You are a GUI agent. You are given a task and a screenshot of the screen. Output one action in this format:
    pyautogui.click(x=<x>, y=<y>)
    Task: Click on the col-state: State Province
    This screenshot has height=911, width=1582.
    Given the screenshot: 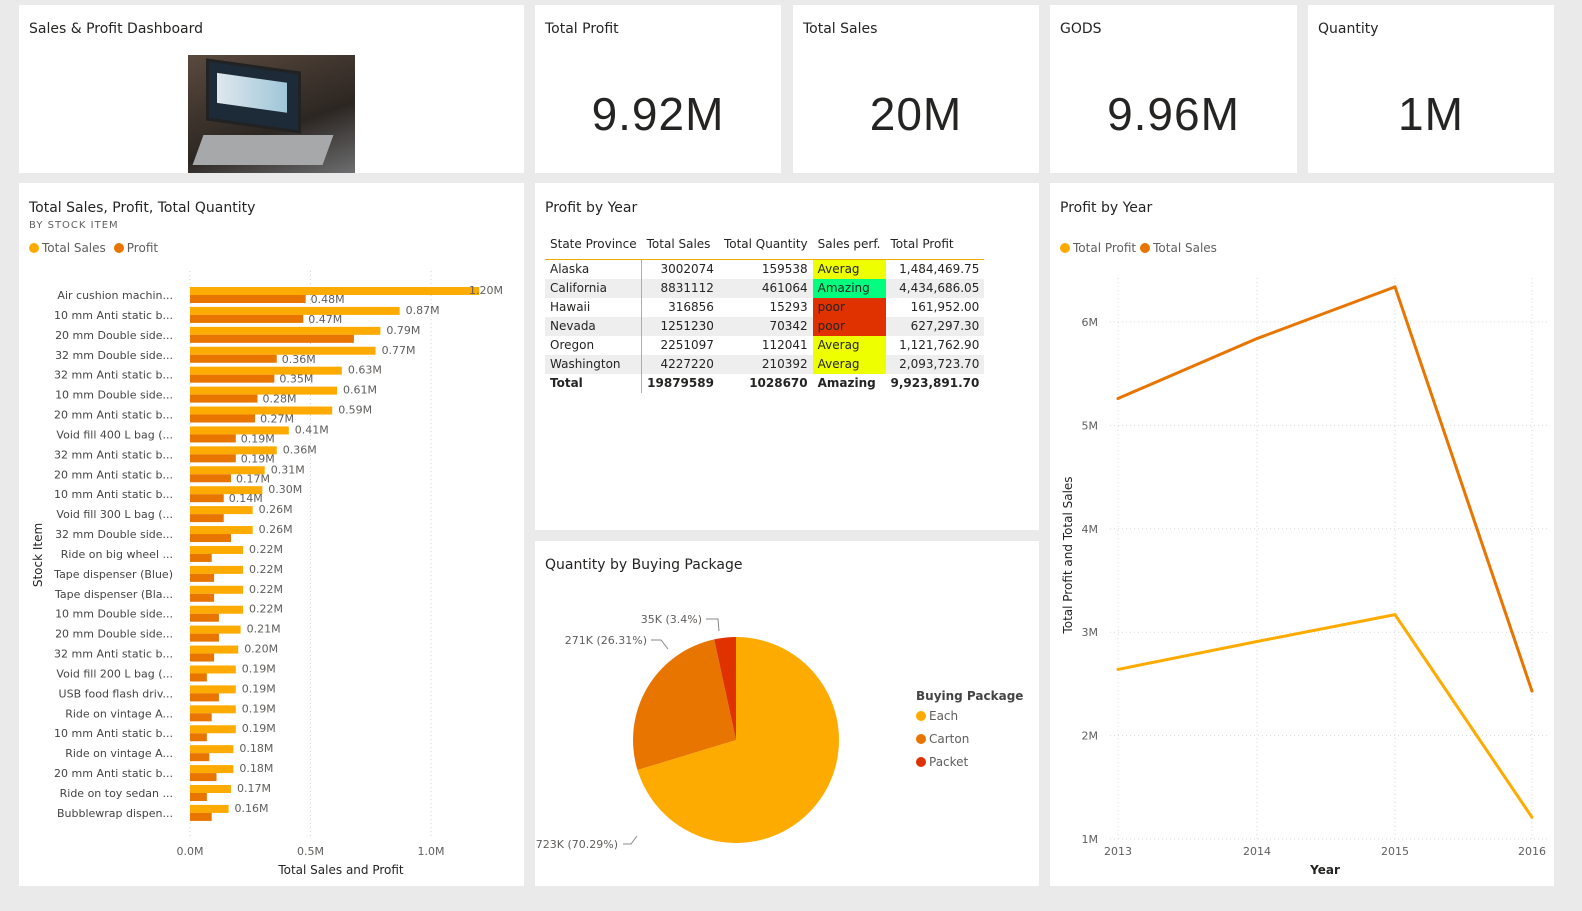 What is the action you would take?
    pyautogui.click(x=593, y=246)
    